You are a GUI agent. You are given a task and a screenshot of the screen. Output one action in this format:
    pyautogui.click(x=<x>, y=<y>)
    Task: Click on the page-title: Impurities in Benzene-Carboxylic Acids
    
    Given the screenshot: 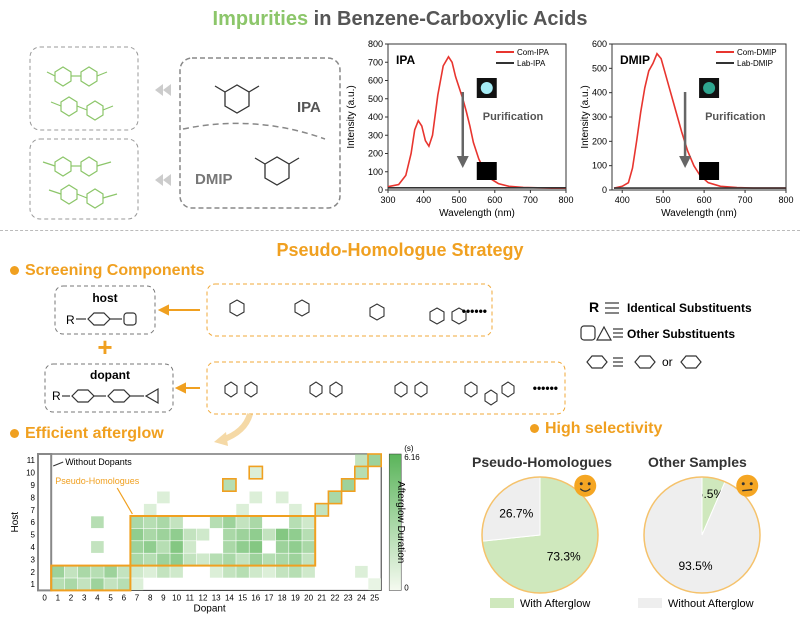 What is the action you would take?
    pyautogui.click(x=400, y=19)
    